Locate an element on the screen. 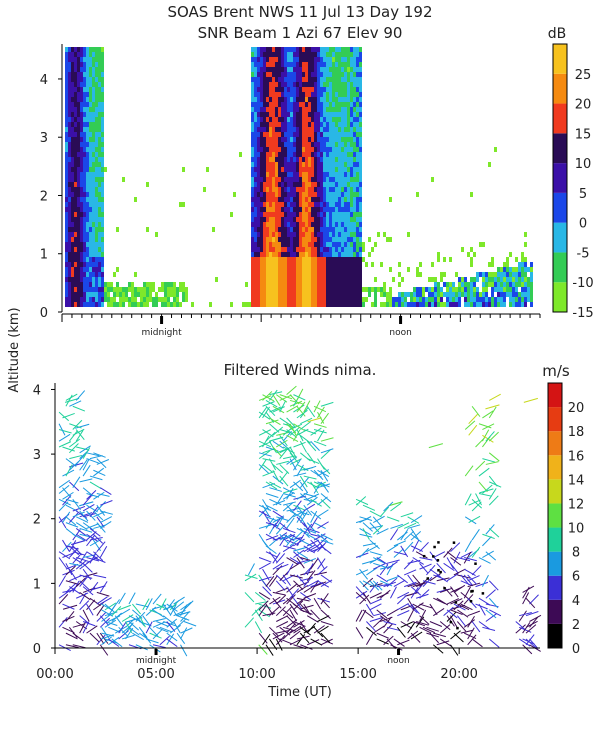 The image size is (600, 750). snr-colorbar-unit: dB is located at coordinates (557, 34).